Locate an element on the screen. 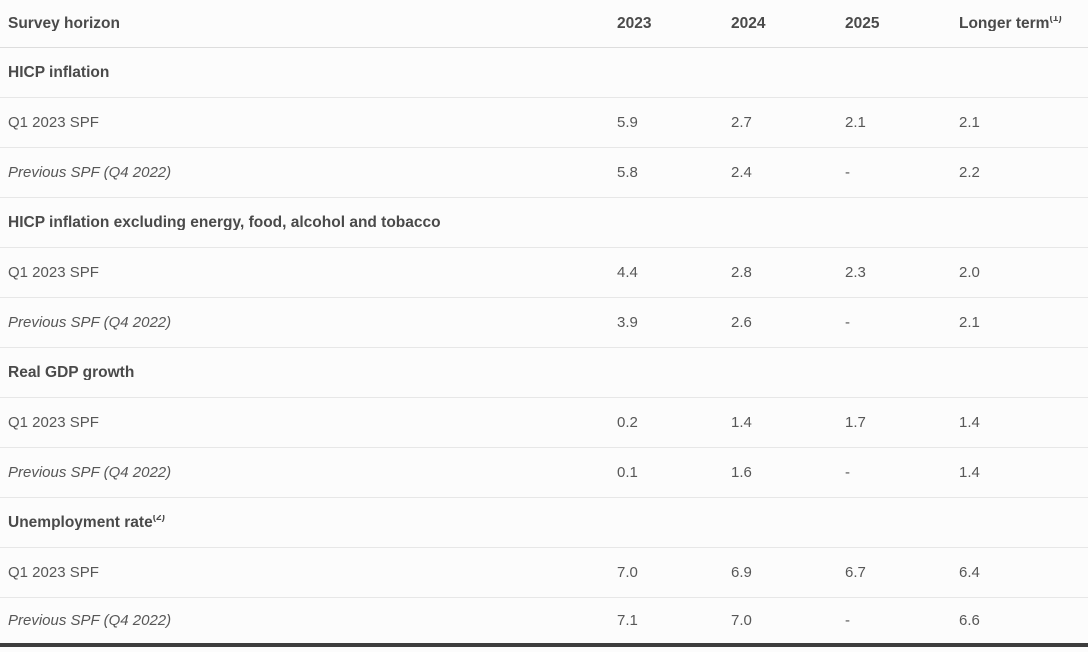  section-row-hicp-inflation: HICP inflation is located at coordinates (544, 73).